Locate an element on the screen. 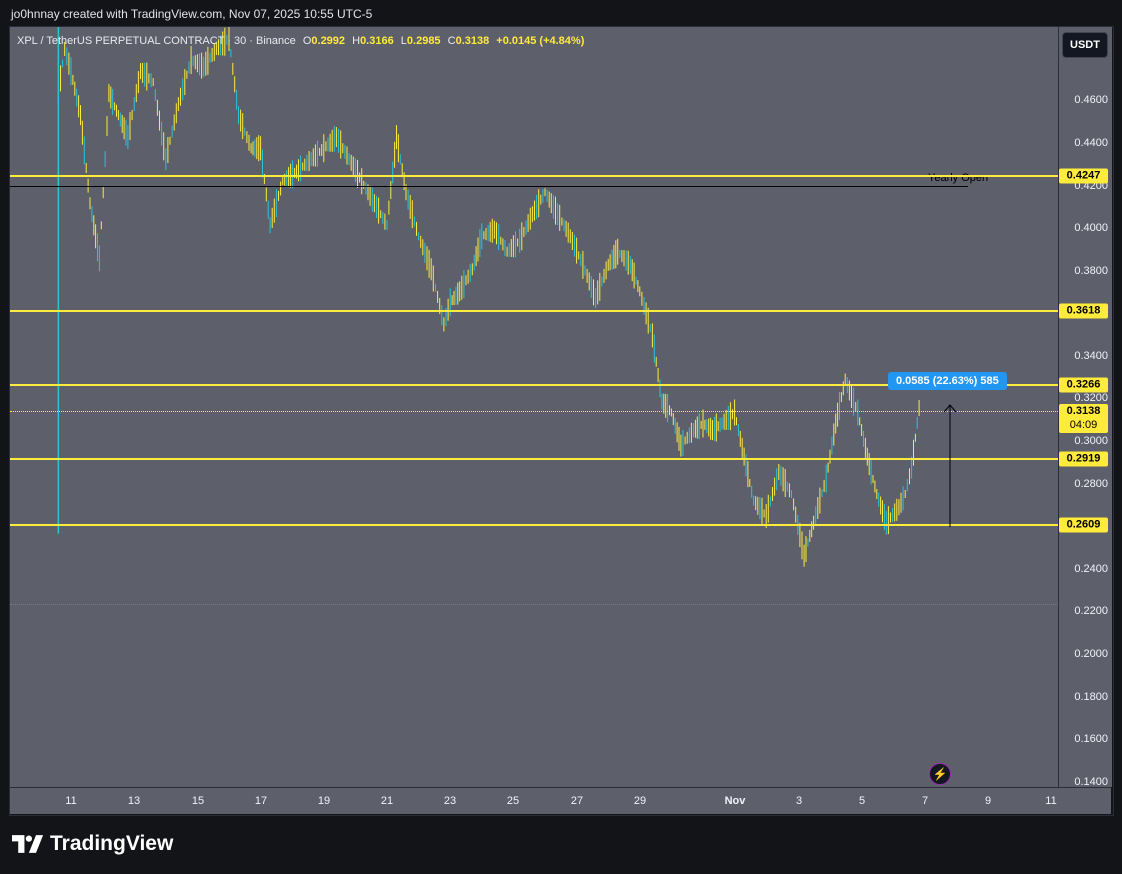  price-label-0.2919: 0.2919 is located at coordinates (1083, 459).